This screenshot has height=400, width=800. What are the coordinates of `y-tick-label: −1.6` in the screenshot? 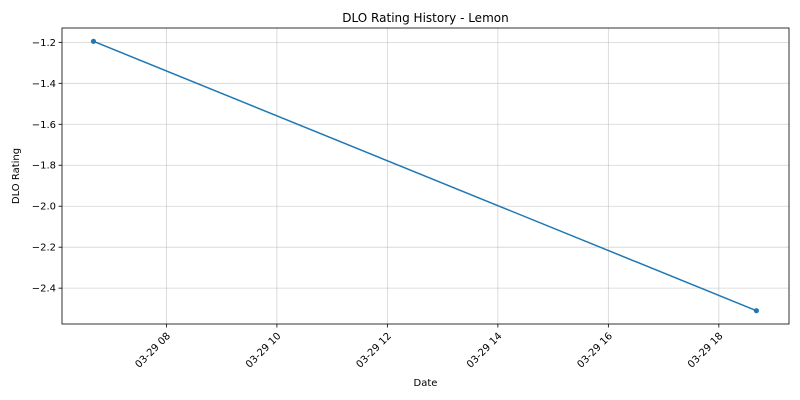 It's located at (44, 125).